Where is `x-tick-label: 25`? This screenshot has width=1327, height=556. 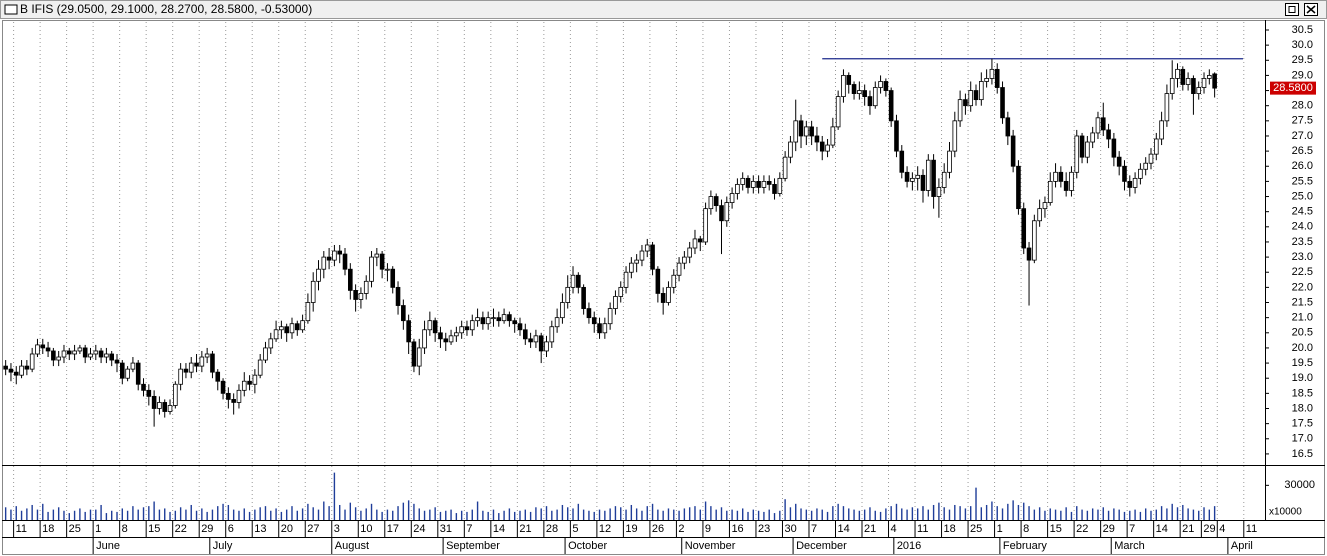
x-tick-label: 25 is located at coordinates (976, 529).